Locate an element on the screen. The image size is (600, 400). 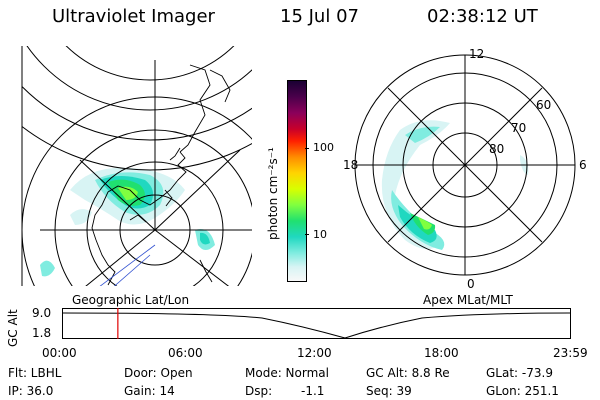
altitude-xtick-0000: 00:00 is located at coordinates (59, 353).